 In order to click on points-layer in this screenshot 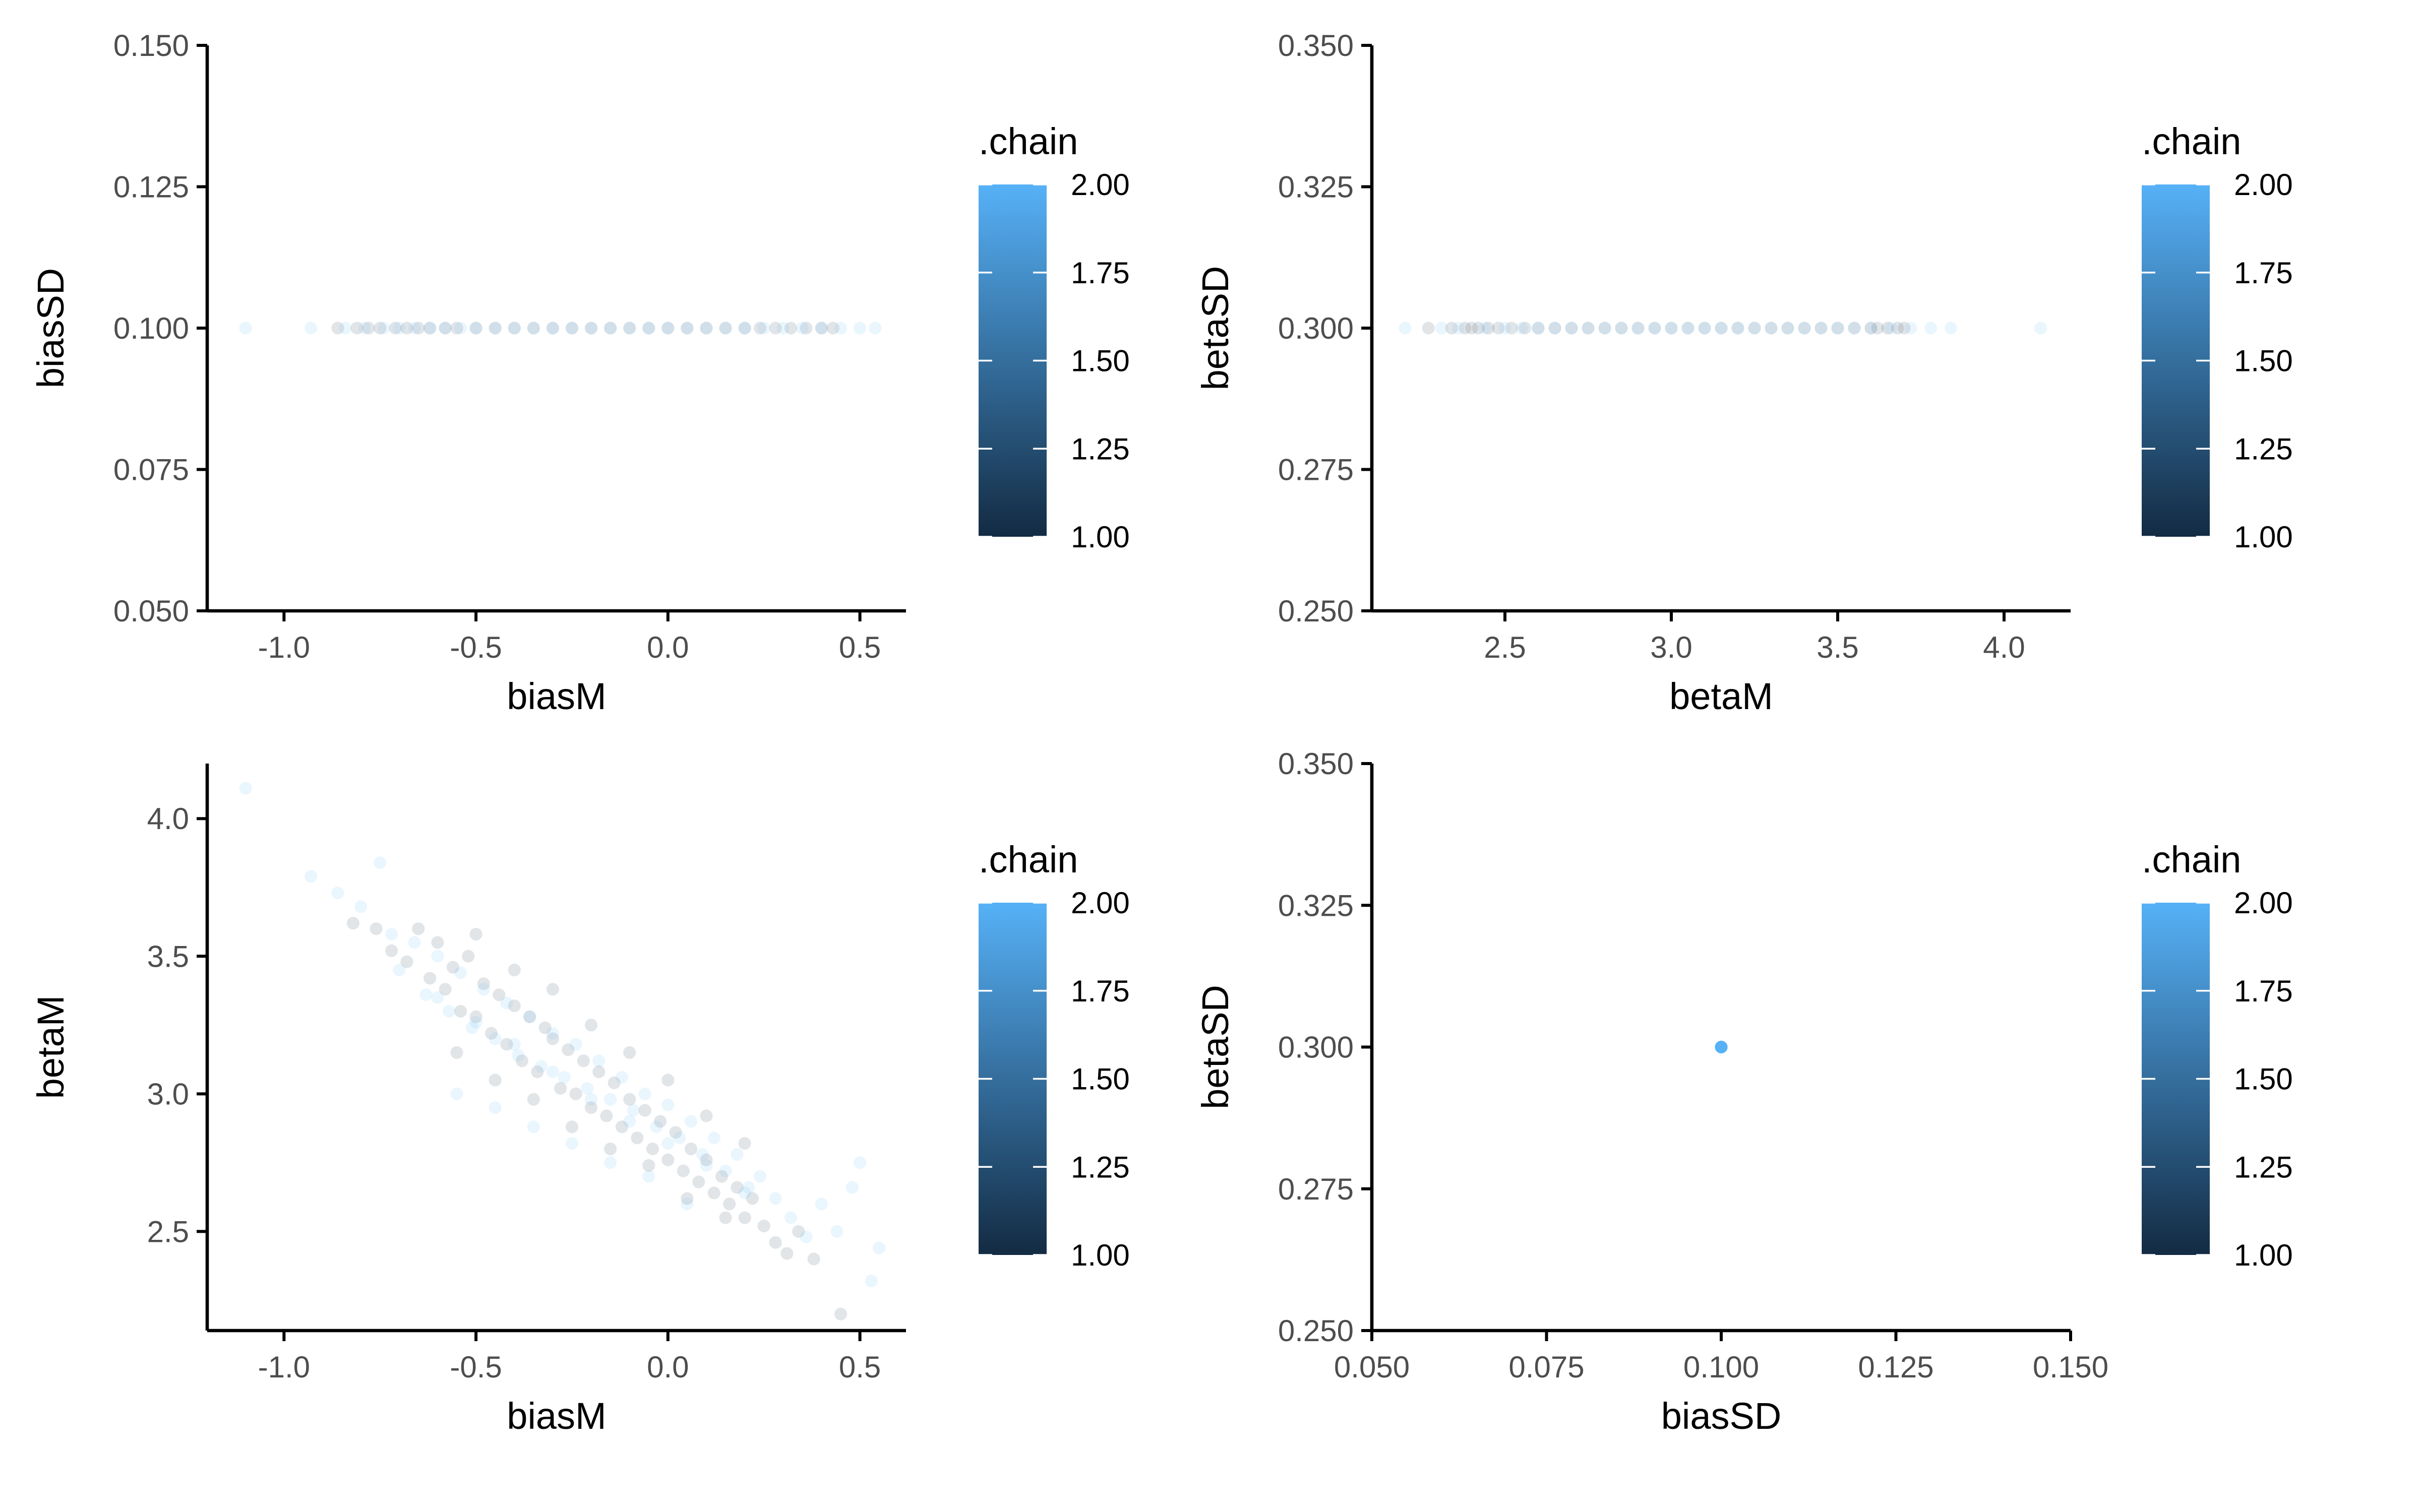, I will do `click(1721, 1047)`.